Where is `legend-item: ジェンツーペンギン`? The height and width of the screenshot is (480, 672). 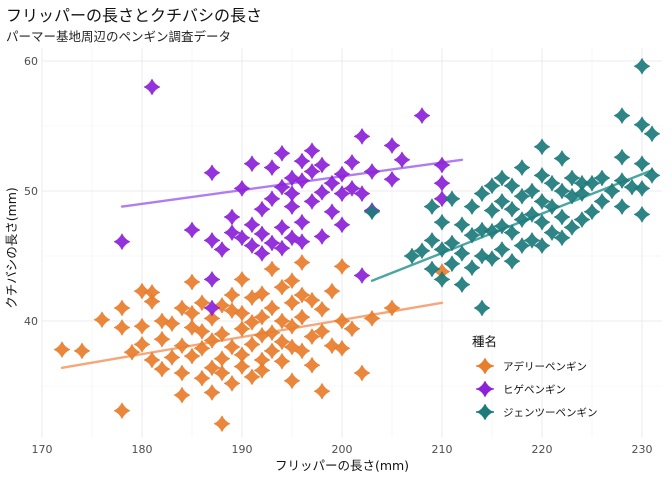 legend-item: ジェンツーペンギン is located at coordinates (537, 412).